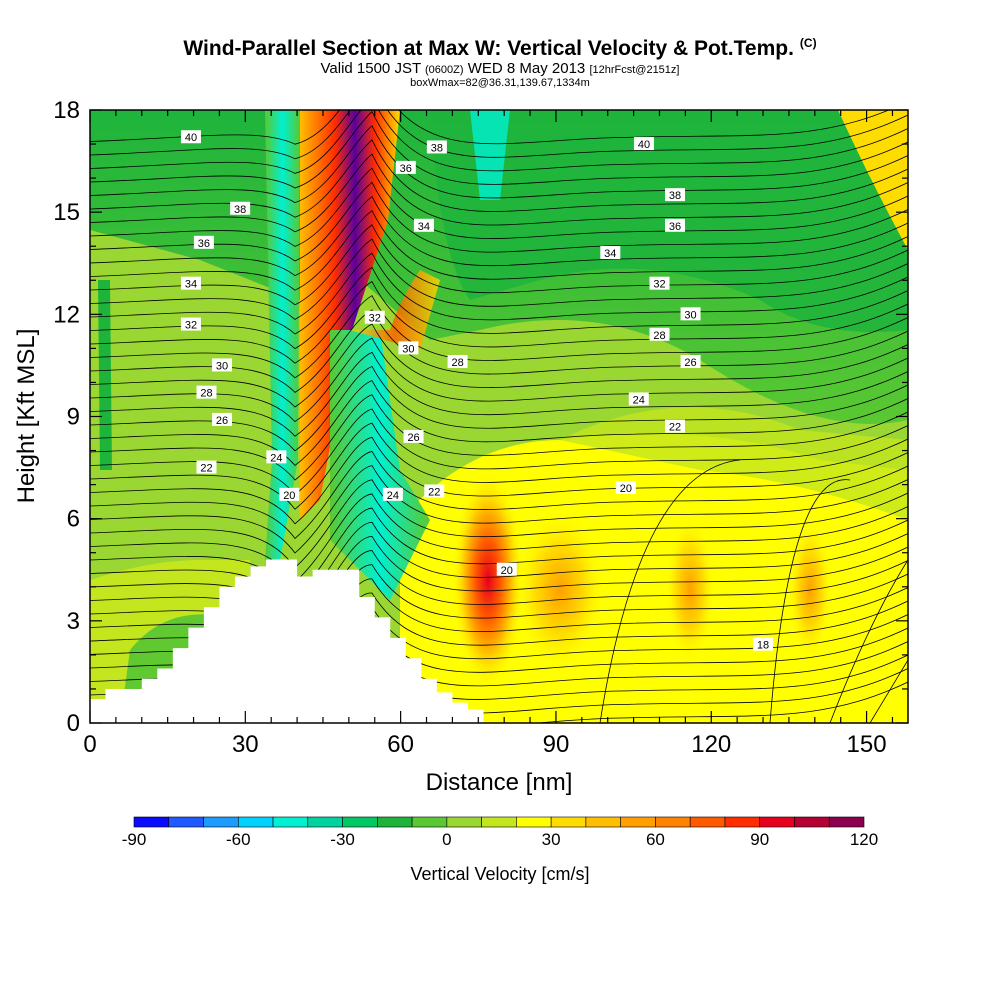 The image size is (1000, 1000). Describe the element at coordinates (759, 839) in the screenshot. I see `colorbar-tick-label: 90` at that location.